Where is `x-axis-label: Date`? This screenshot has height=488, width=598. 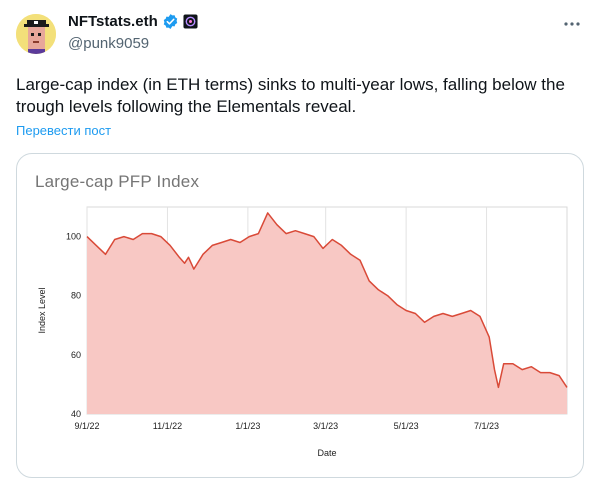 x-axis-label: Date is located at coordinates (326, 453).